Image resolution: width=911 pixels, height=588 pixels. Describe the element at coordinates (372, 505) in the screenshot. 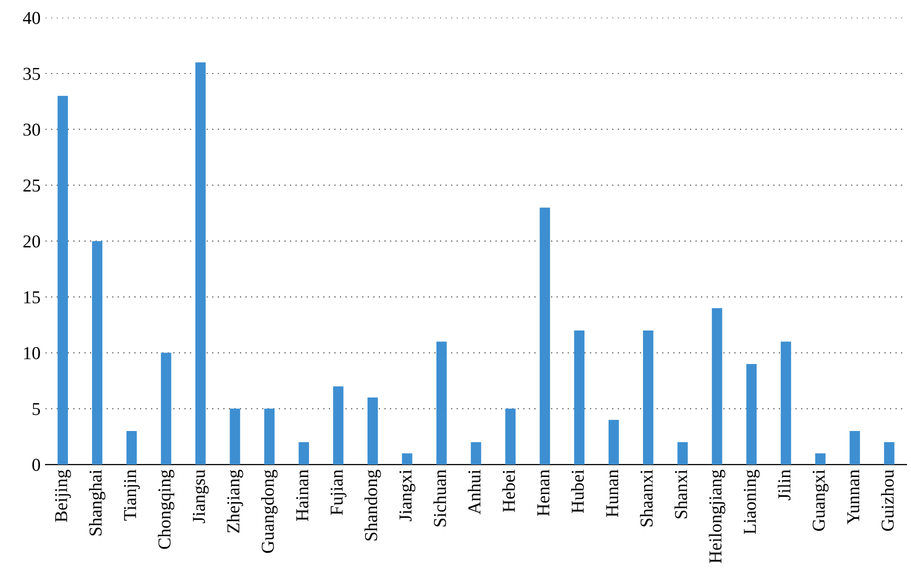

I see `x-tick-label: Shandong` at that location.